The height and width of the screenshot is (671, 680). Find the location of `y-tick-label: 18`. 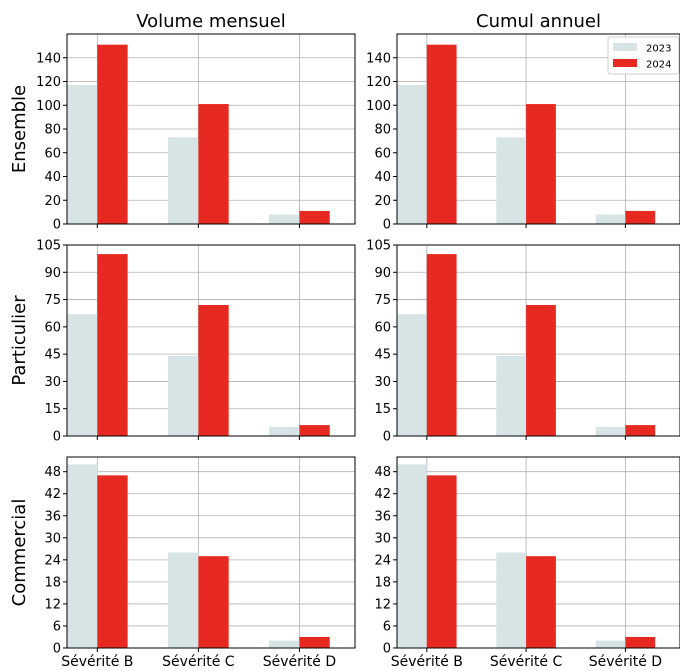

y-tick-label: 18 is located at coordinates (382, 582).